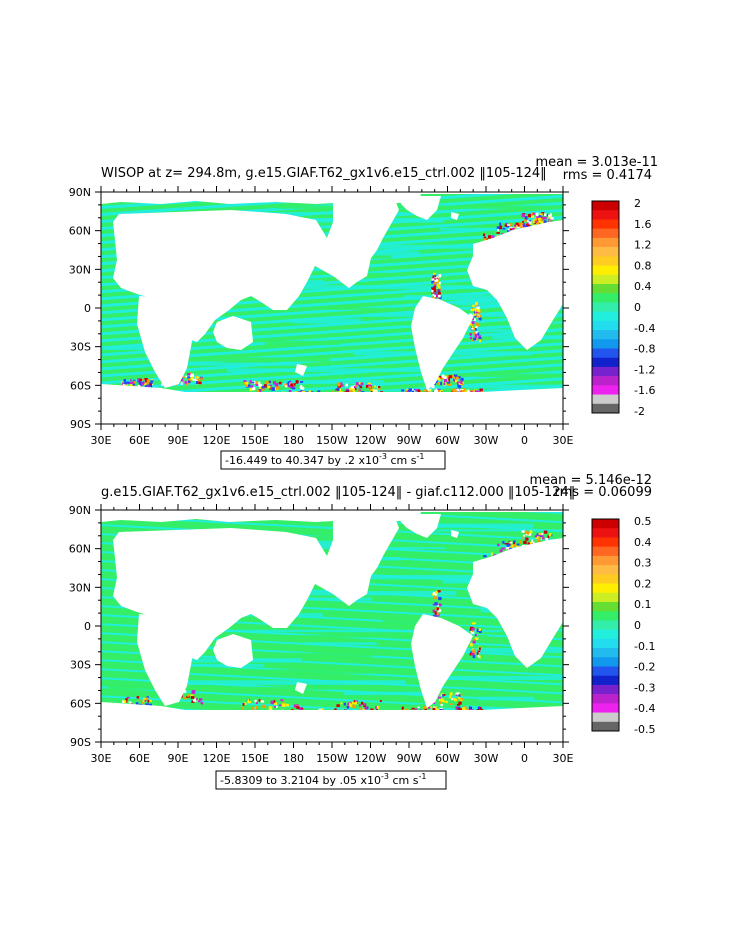 Image resolution: width=733 pixels, height=949 pixels. What do you see at coordinates (637, 203) in the screenshot?
I see `colorbar-label-0: 2` at bounding box center [637, 203].